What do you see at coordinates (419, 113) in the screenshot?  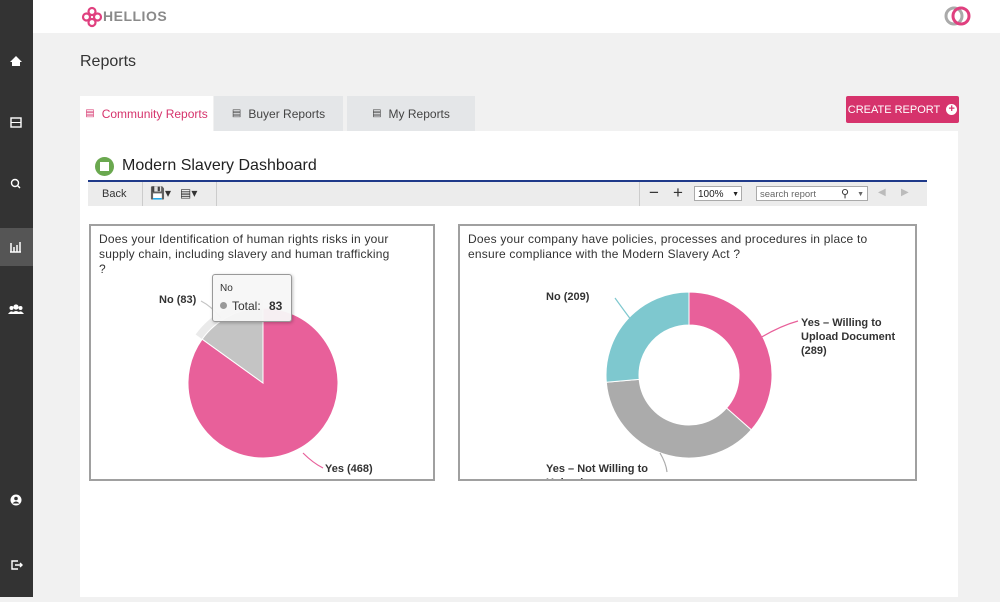 I see `tab-label: My Reports` at bounding box center [419, 113].